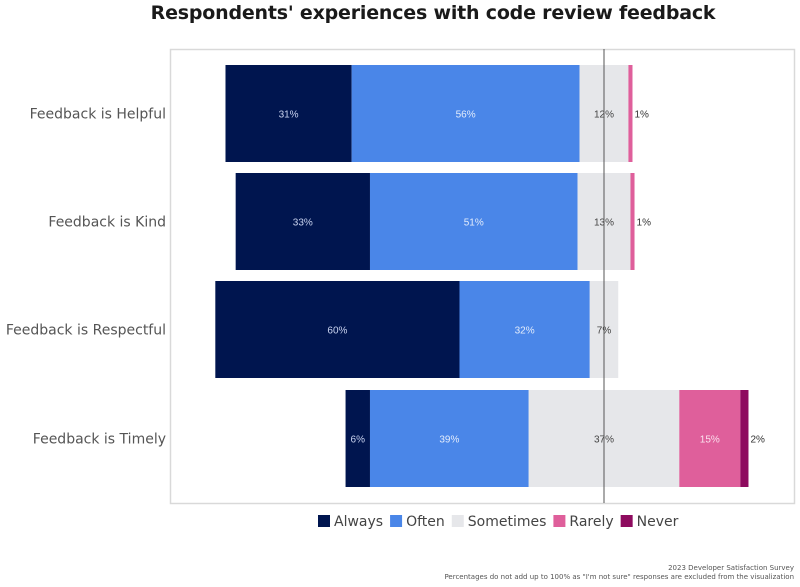 The image size is (800, 587). What do you see at coordinates (107, 223) in the screenshot?
I see `category-label-feedback-is-kind: Feedback is Kind` at bounding box center [107, 223].